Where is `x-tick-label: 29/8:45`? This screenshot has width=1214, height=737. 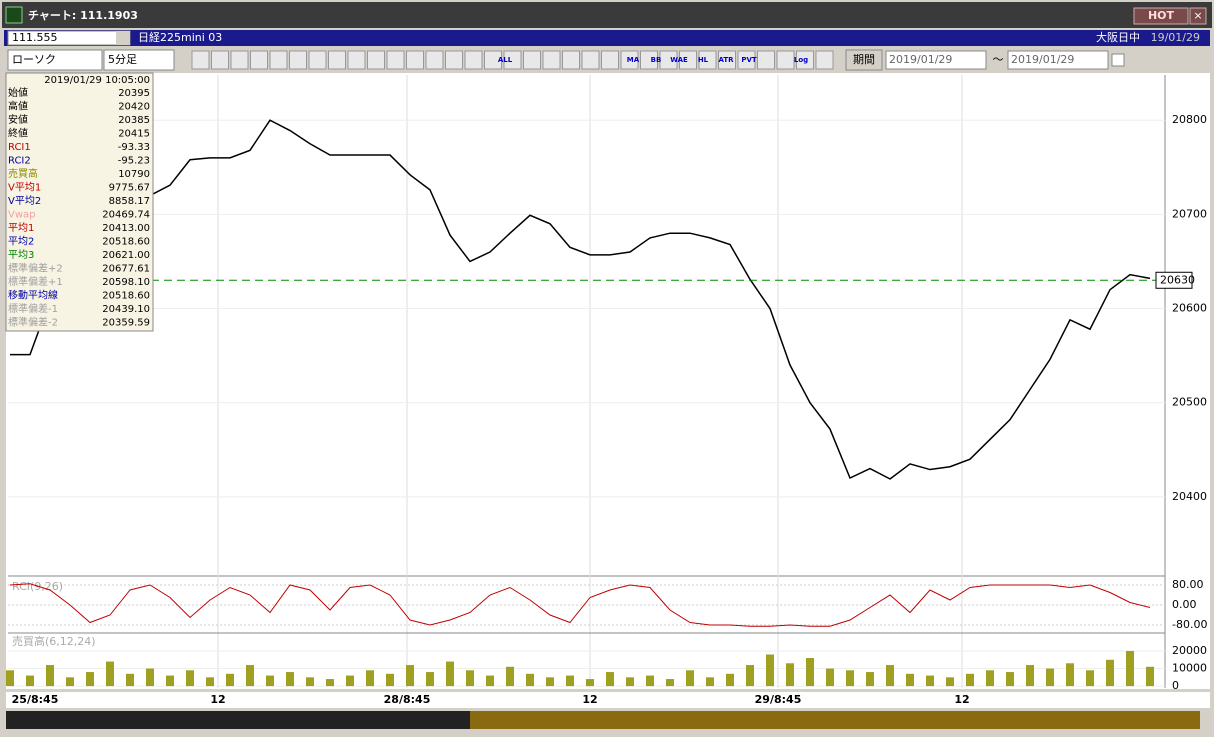 x-tick-label: 29/8:45 is located at coordinates (778, 699).